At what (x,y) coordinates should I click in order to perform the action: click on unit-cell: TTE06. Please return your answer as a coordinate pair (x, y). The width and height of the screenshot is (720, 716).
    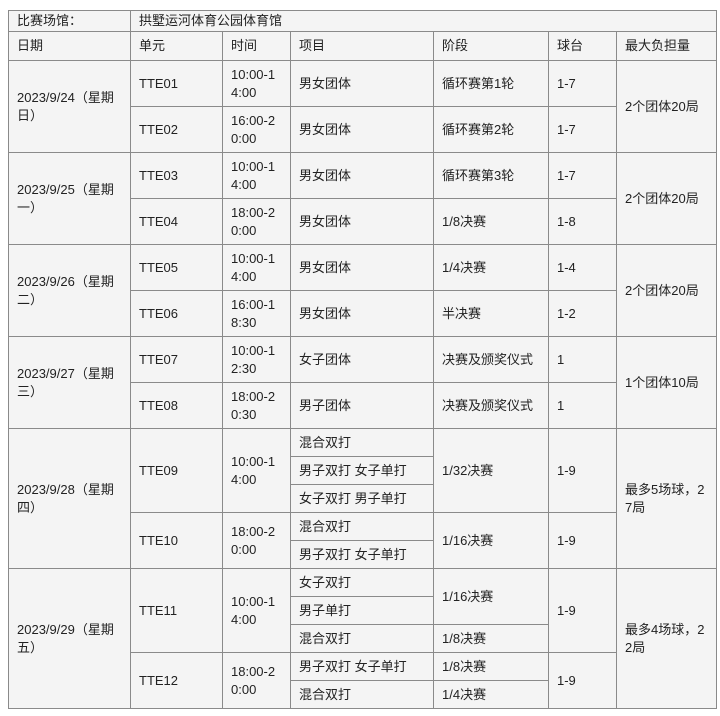
    Looking at the image, I should click on (176, 313).